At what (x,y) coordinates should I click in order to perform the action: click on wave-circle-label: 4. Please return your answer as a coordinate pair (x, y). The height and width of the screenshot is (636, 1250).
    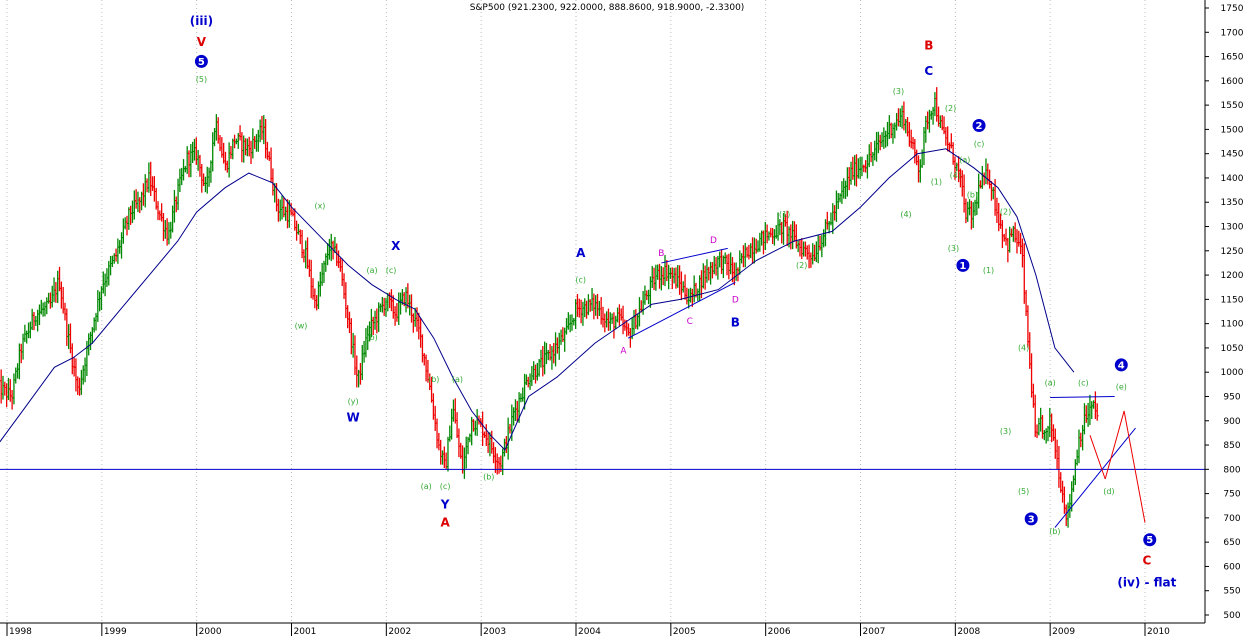
    Looking at the image, I should click on (1121, 365).